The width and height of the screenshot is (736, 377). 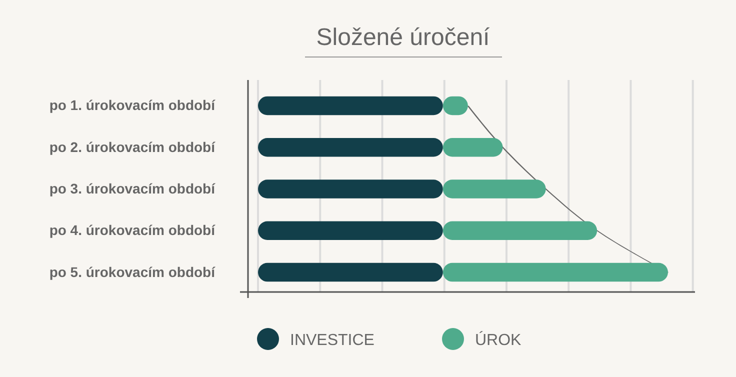 I want to click on legend-label: INVESTICE, so click(x=332, y=340).